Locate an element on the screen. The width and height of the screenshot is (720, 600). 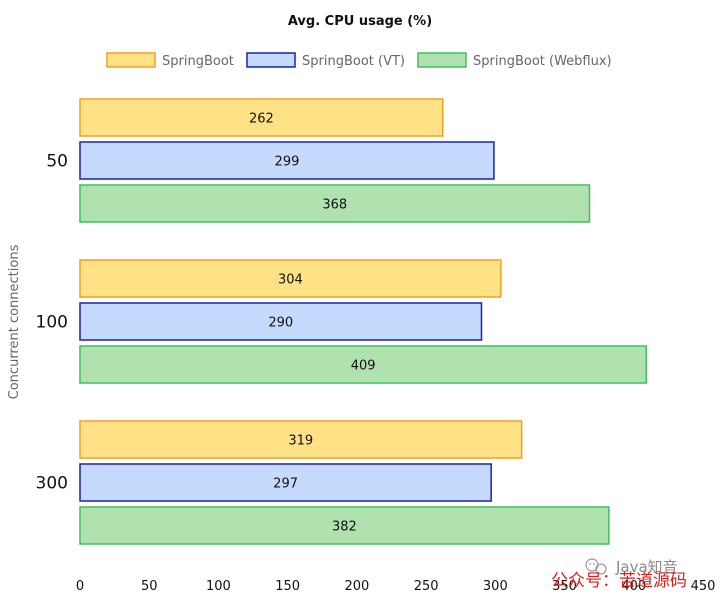
x-tick-label-450: 450 is located at coordinates (703, 586).